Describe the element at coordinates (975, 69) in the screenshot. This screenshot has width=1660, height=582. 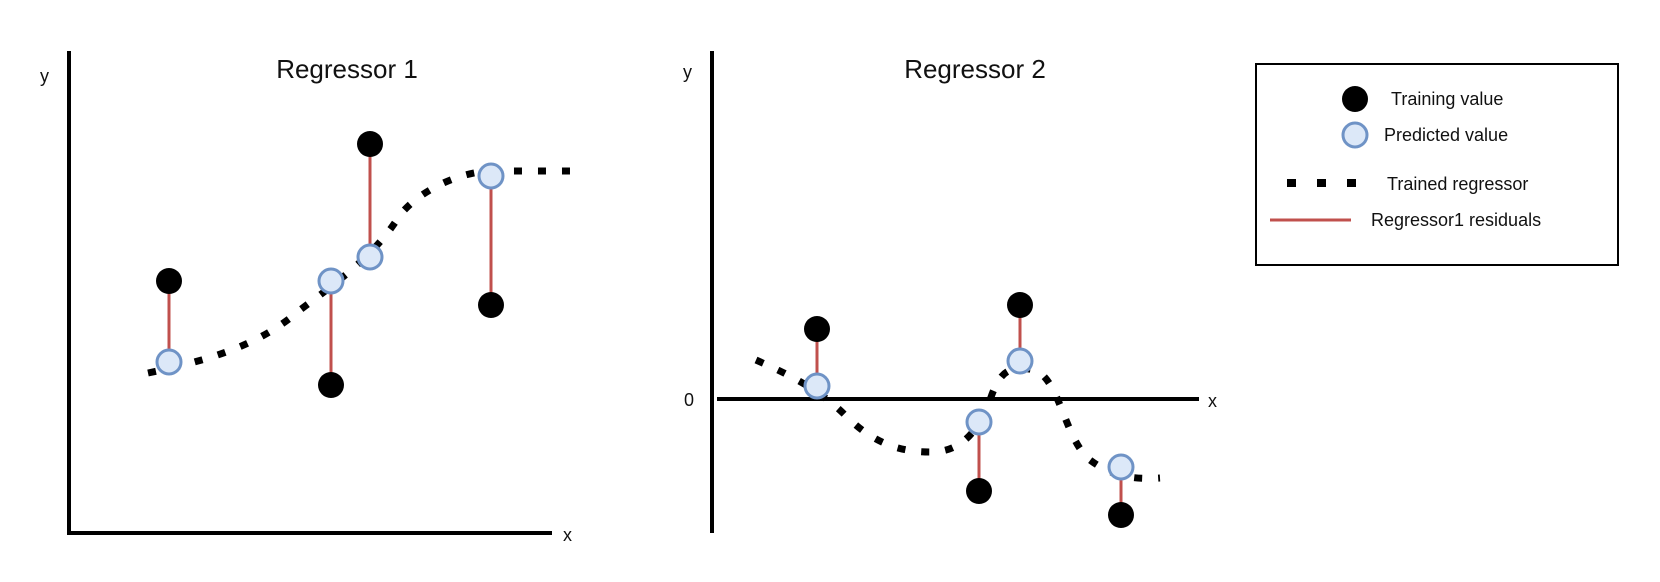
I see `panel-2-title: Regressor 2` at that location.